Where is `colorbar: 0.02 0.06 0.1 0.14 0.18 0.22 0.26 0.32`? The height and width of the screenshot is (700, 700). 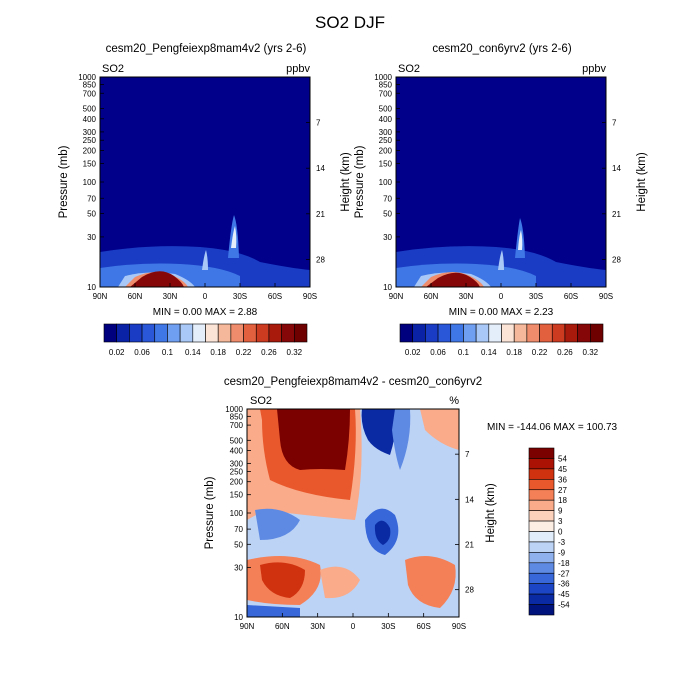 colorbar: 0.02 0.06 0.1 0.14 0.18 0.22 0.26 0.32 is located at coordinates (205, 340).